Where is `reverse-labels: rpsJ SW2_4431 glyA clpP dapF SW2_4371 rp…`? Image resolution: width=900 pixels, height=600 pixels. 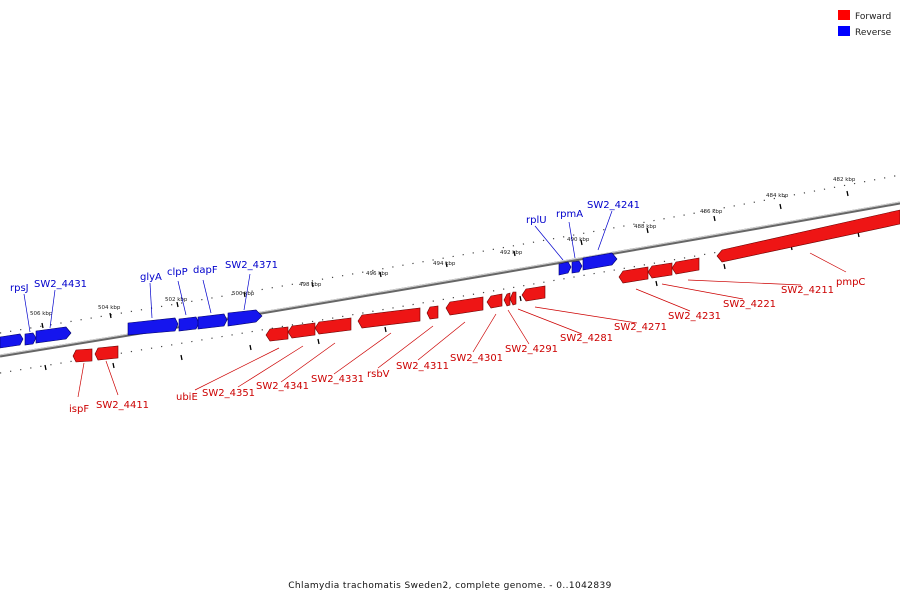
reverse-labels: rpsJ SW2_4431 glyA clpP dapF SW2_4371 rp… is located at coordinates (325, 247).